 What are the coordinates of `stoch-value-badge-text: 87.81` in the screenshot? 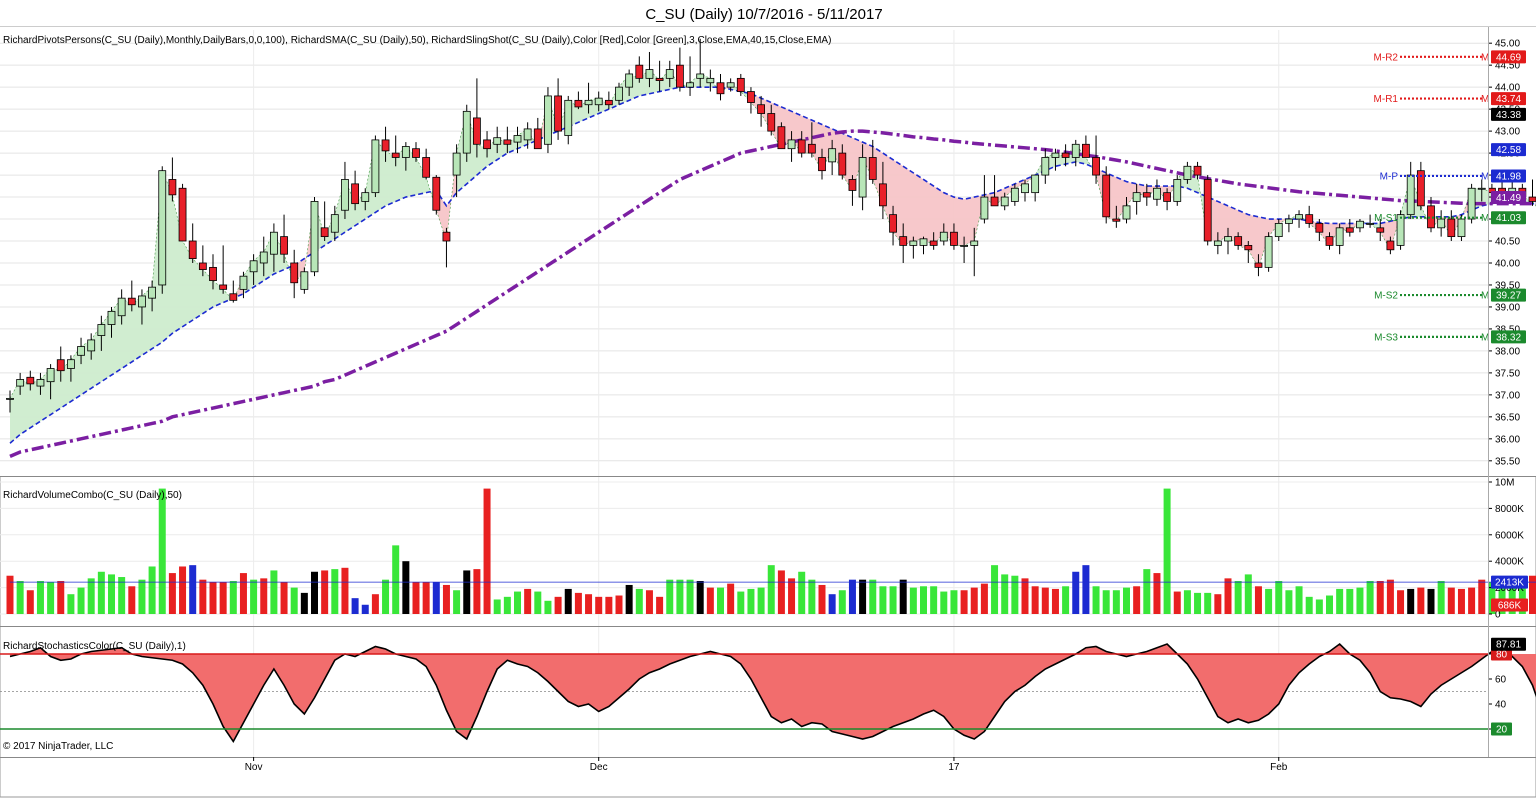 It's located at (1508, 645).